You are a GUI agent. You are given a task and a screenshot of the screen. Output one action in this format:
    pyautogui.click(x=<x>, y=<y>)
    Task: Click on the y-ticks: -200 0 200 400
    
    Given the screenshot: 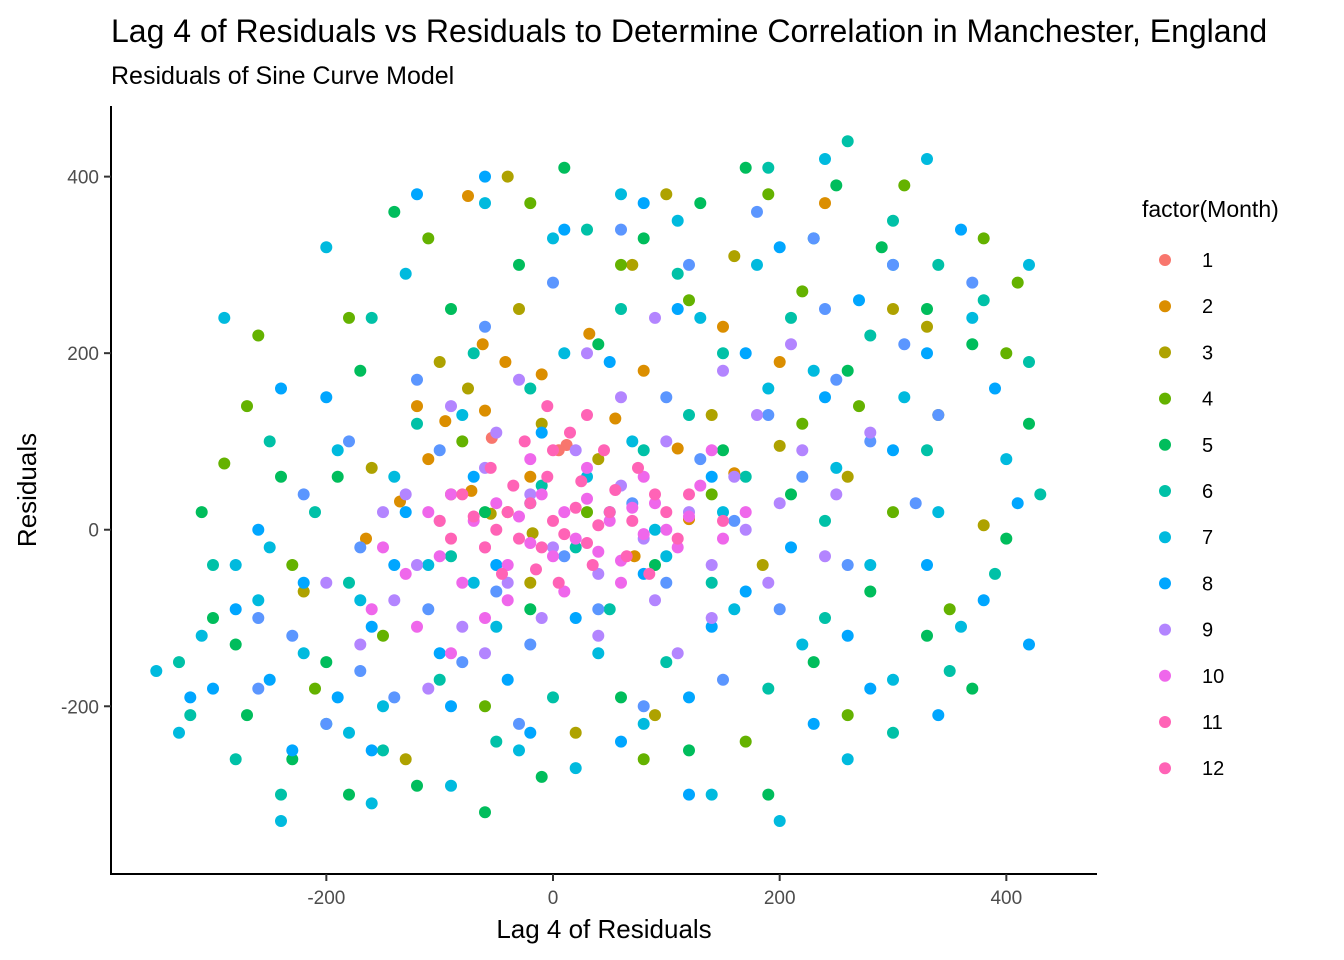 What is the action you would take?
    pyautogui.click(x=86, y=443)
    